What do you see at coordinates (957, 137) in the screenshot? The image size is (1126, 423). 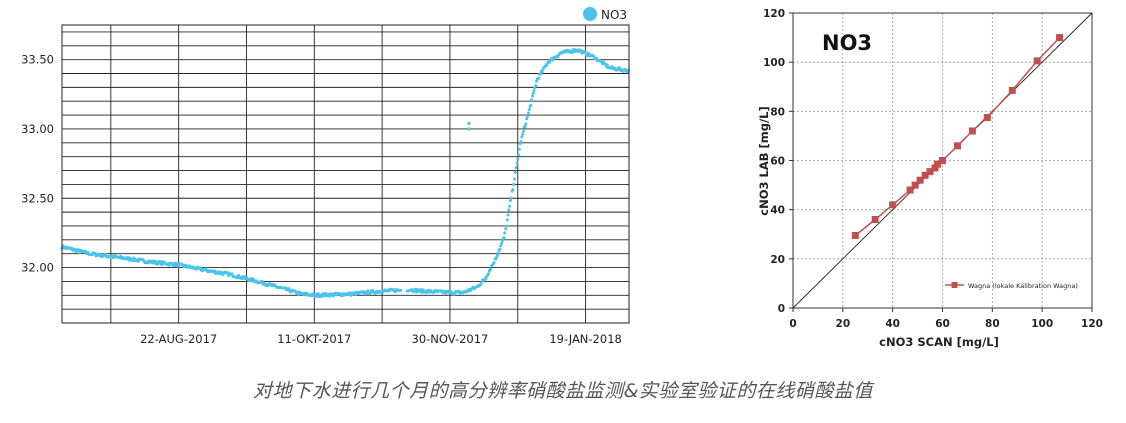 I see `series-line` at bounding box center [957, 137].